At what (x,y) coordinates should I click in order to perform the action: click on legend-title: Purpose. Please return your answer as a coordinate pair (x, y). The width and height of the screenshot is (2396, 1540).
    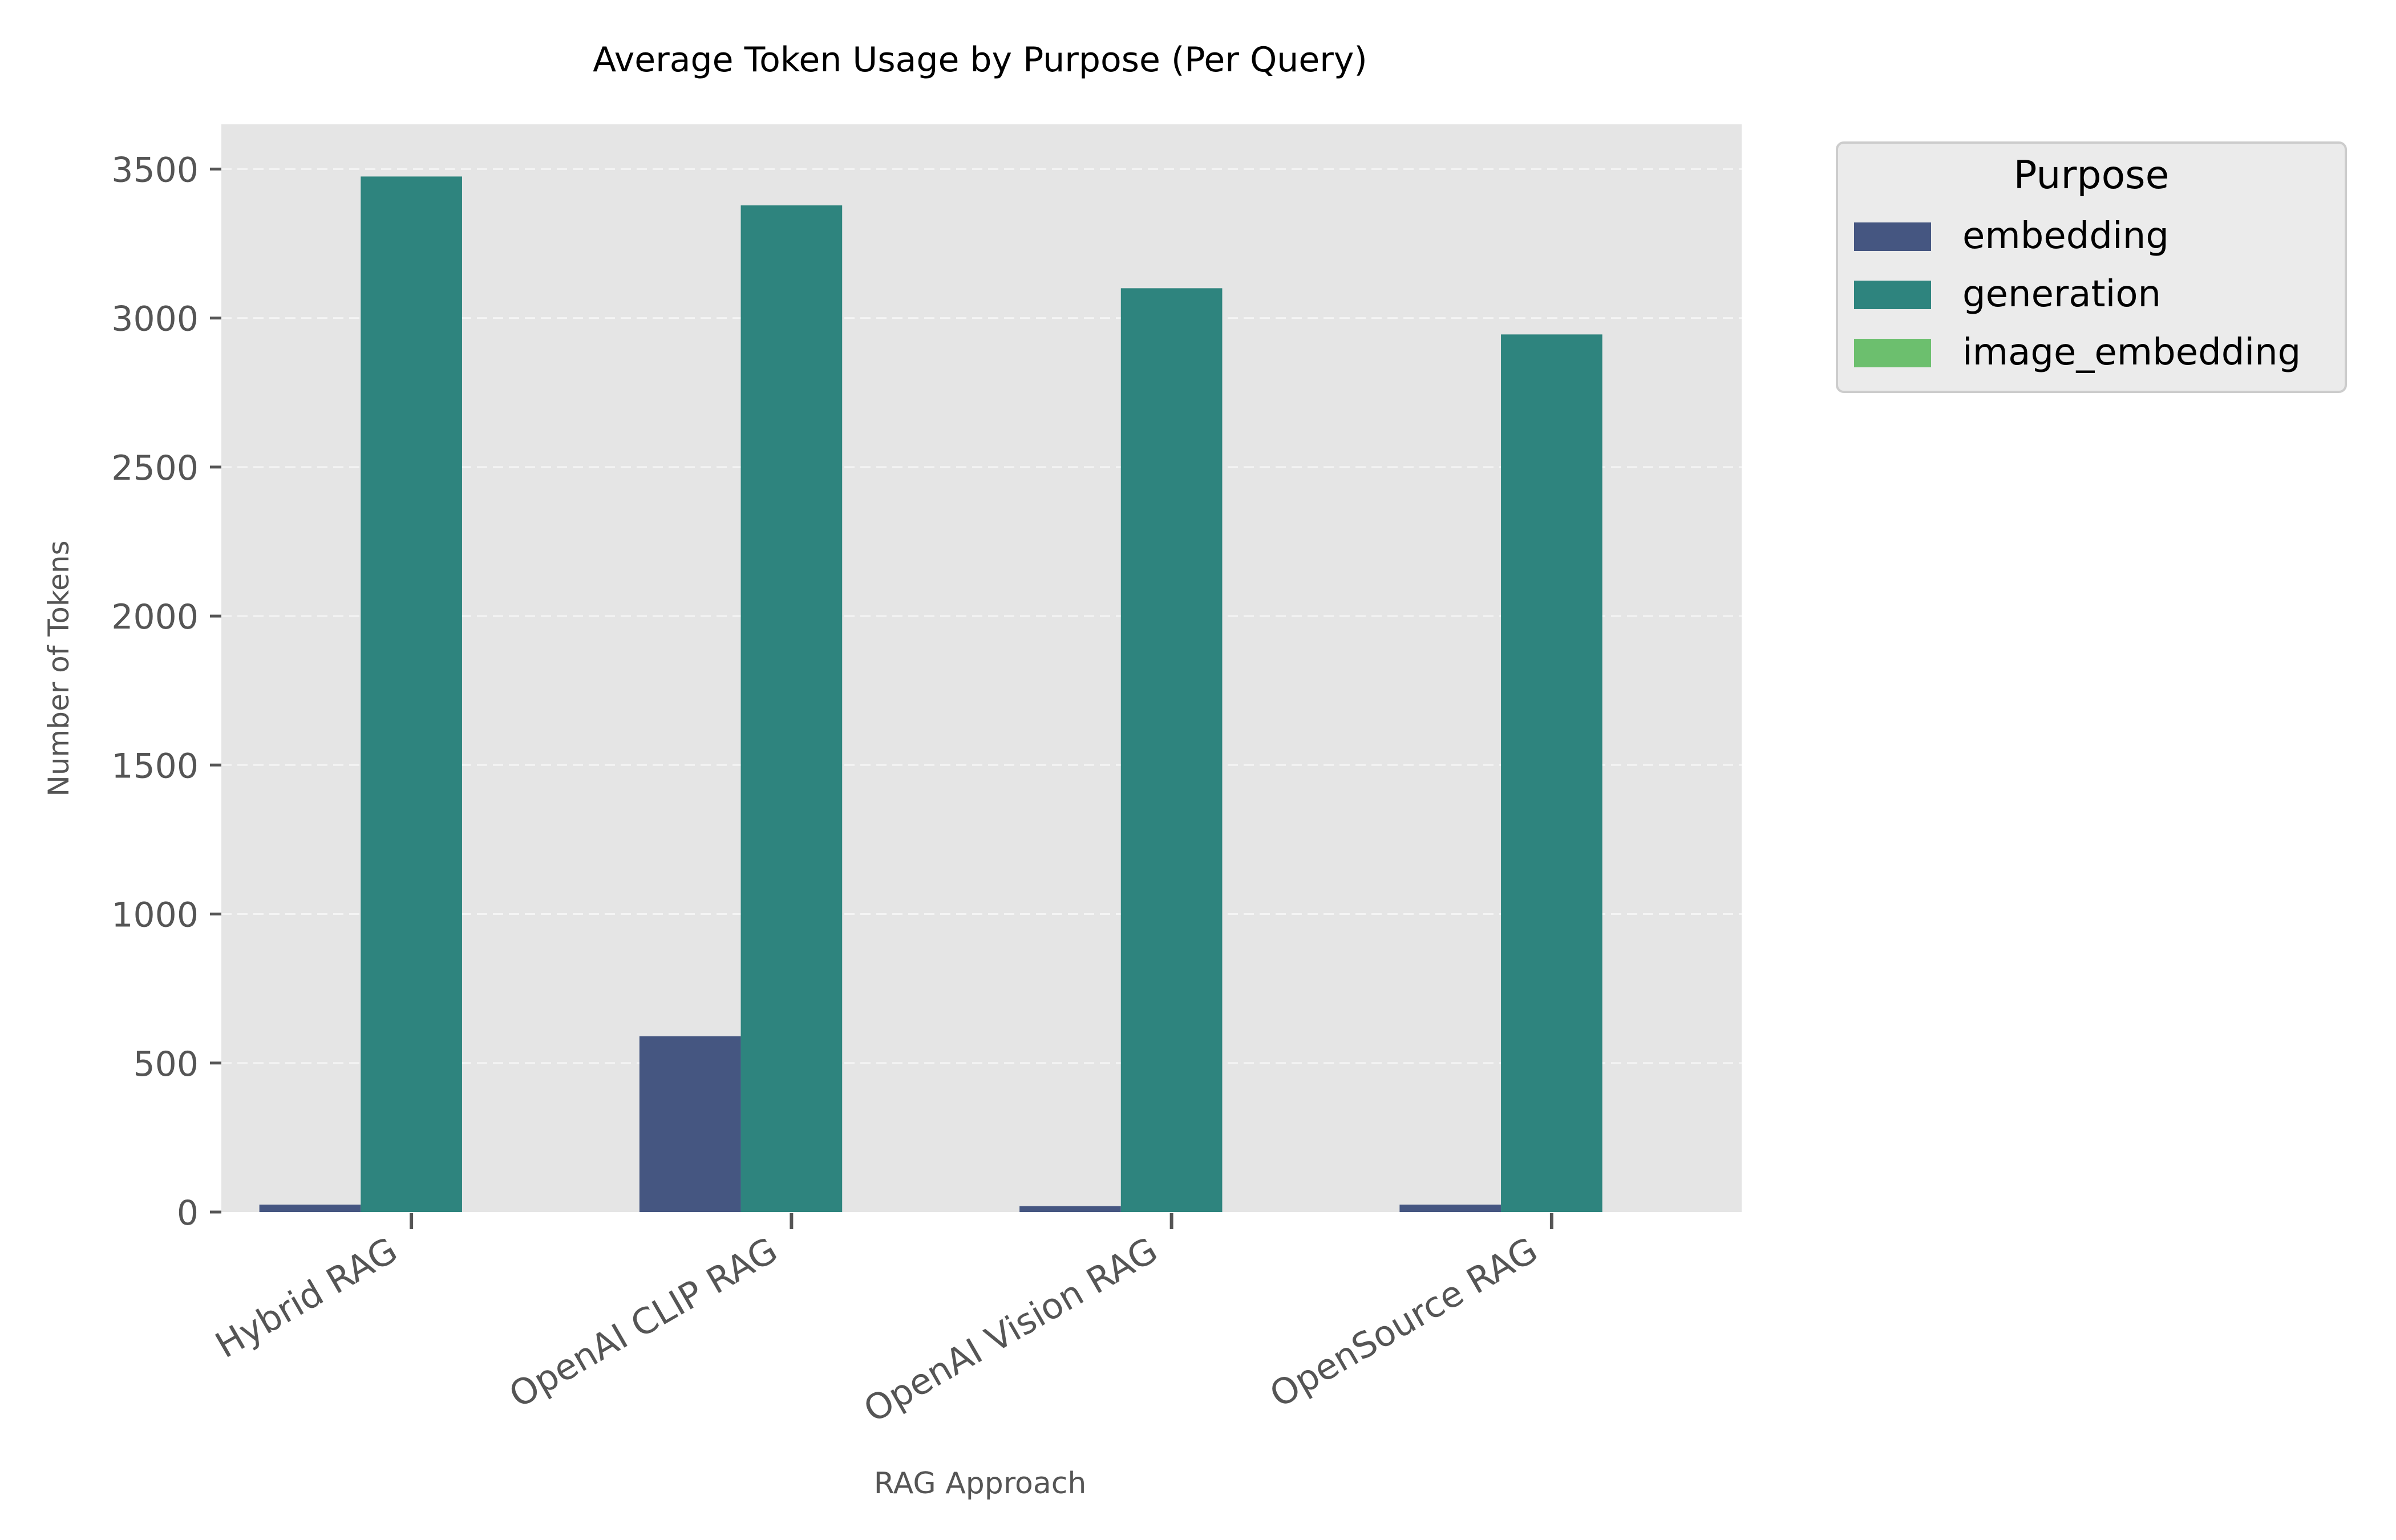
    Looking at the image, I should click on (2092, 176).